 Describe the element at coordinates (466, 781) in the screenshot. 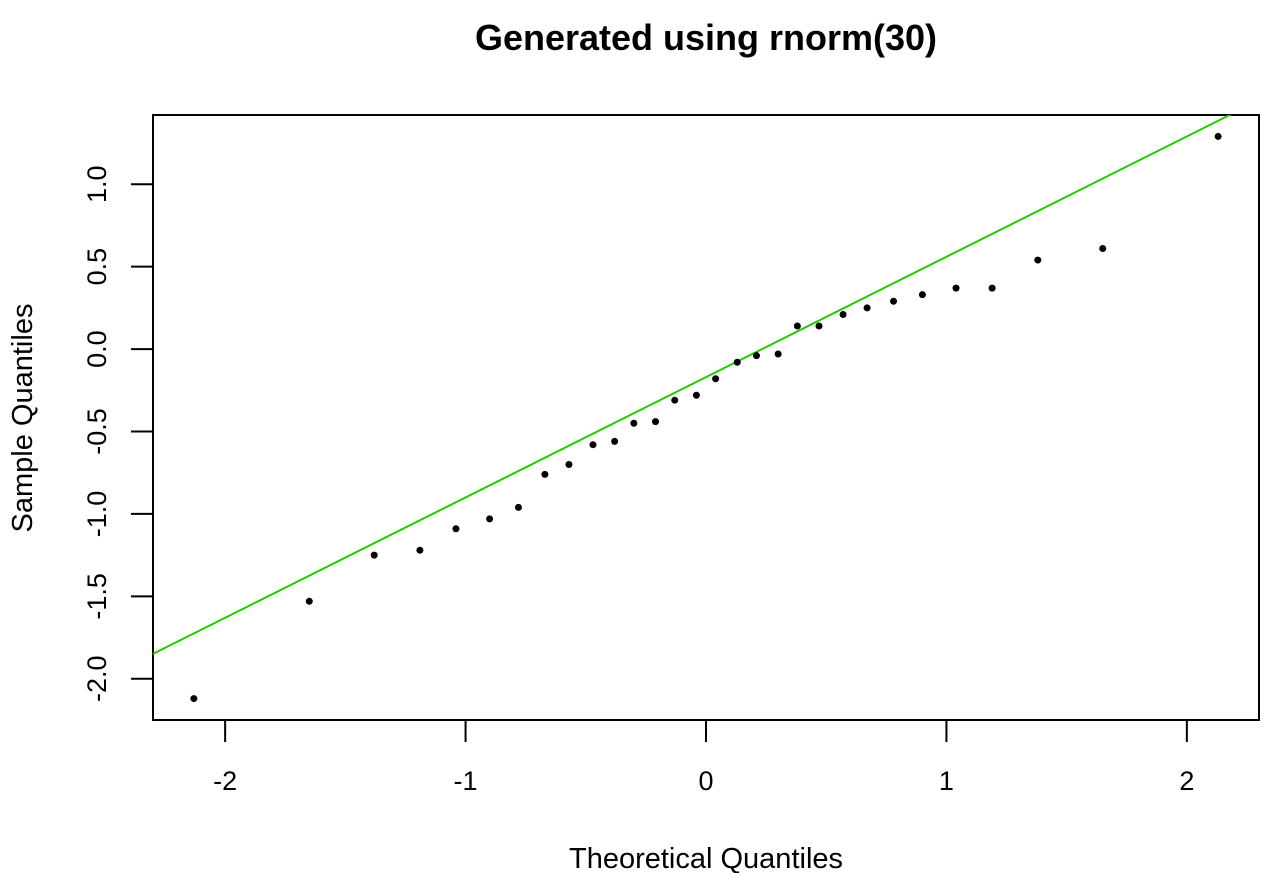

I see `x-tick-label: -1` at that location.